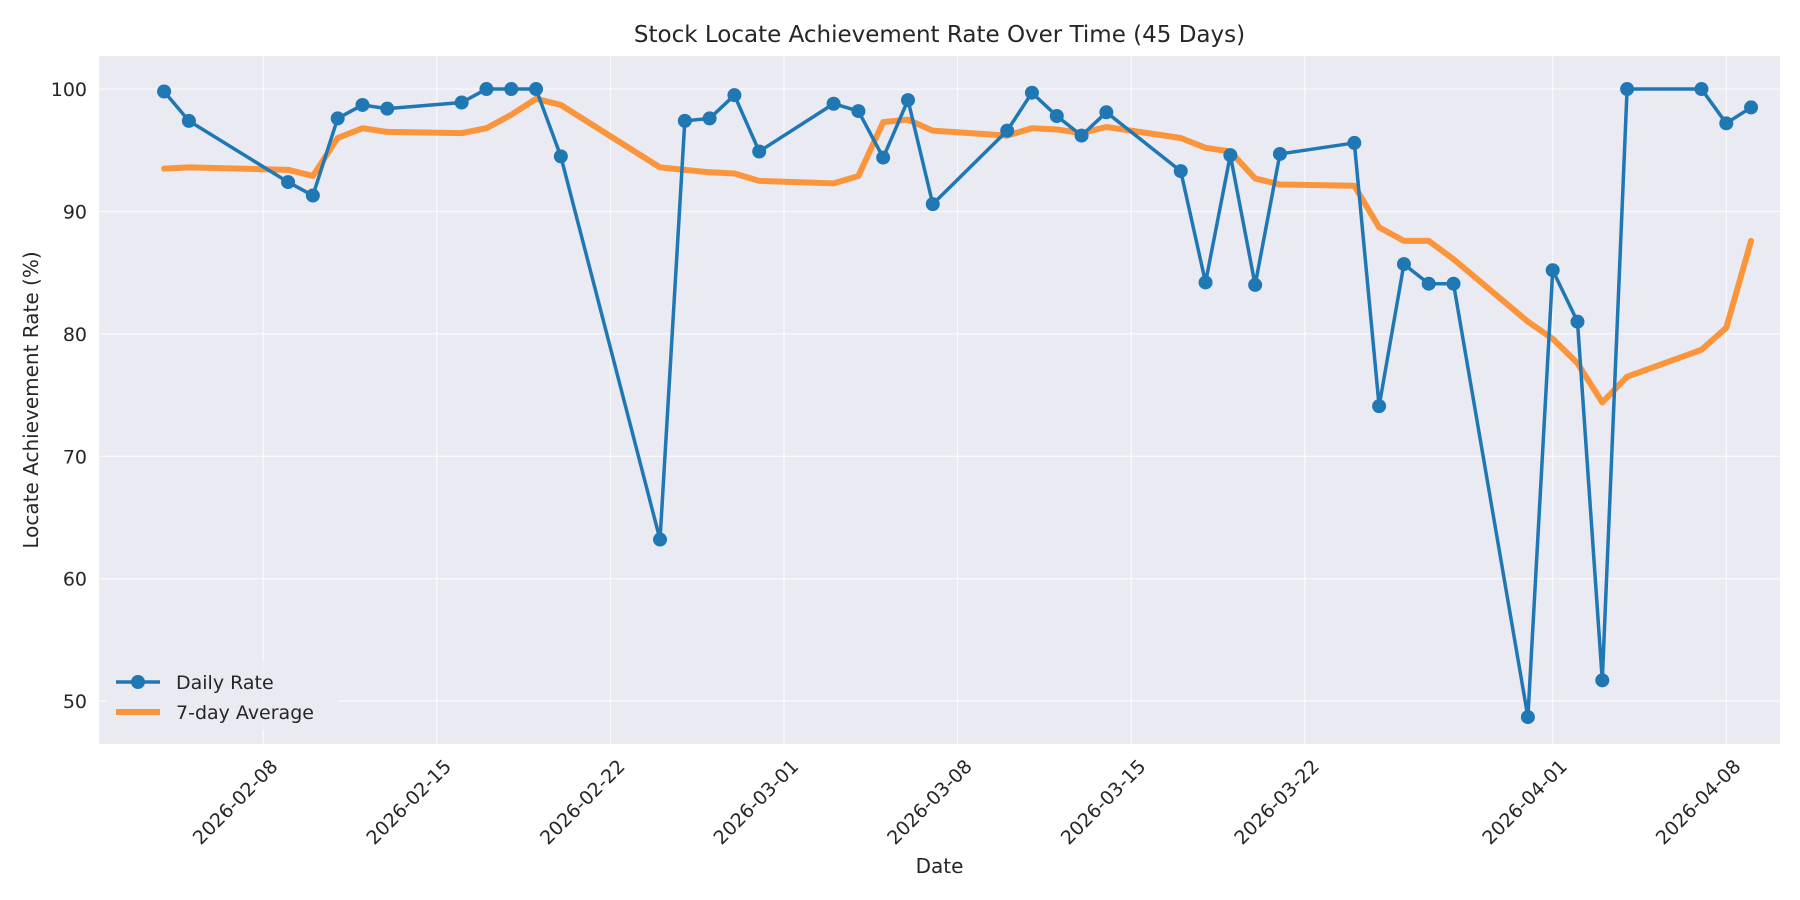  Describe the element at coordinates (138, 682) in the screenshot. I see `legend-marker-daily-rate` at that location.